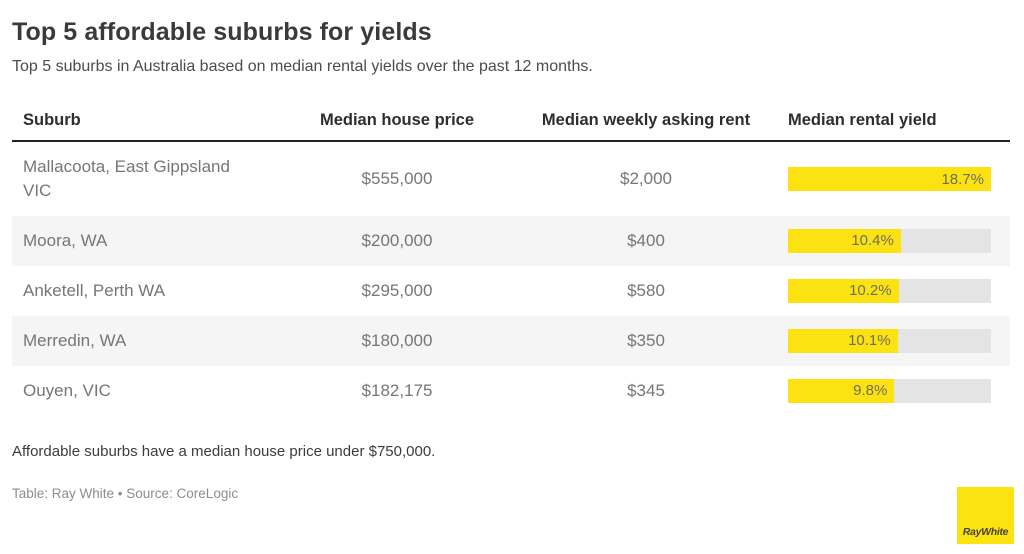  I want to click on yield-bar-track: 10.2%, so click(889, 290).